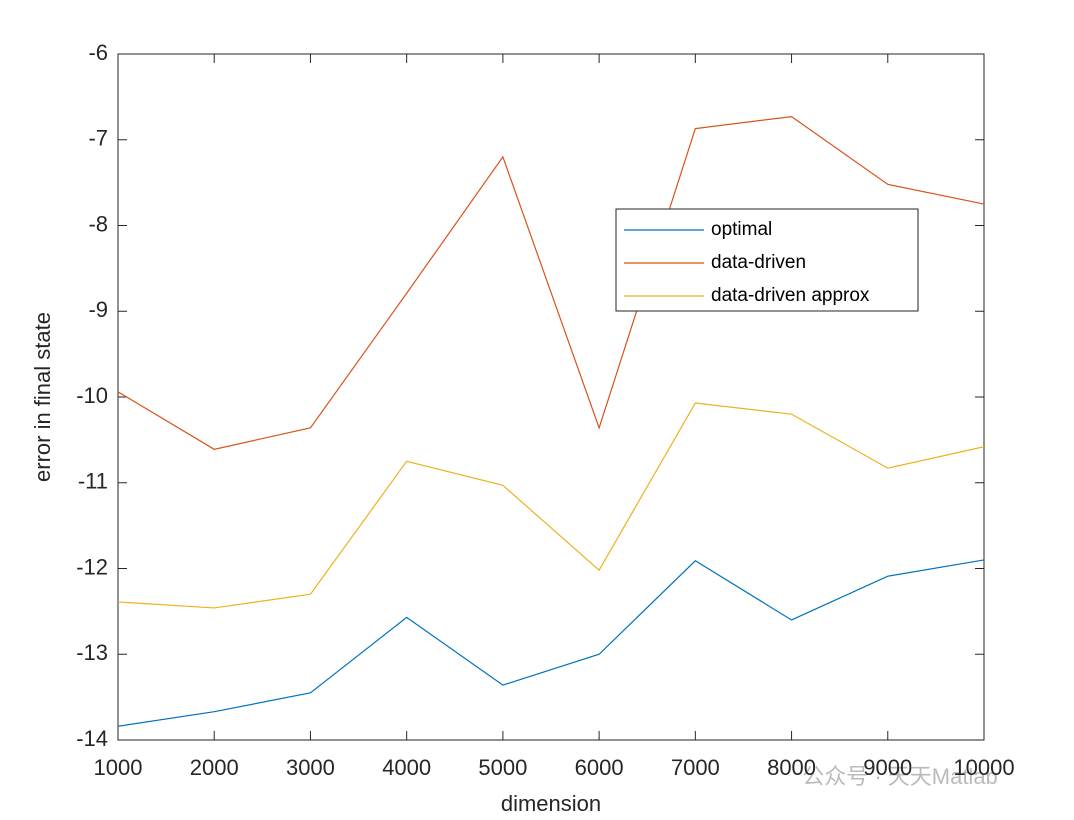 The height and width of the screenshot is (820, 1074). I want to click on x-tick-label: 5000, so click(502, 767).